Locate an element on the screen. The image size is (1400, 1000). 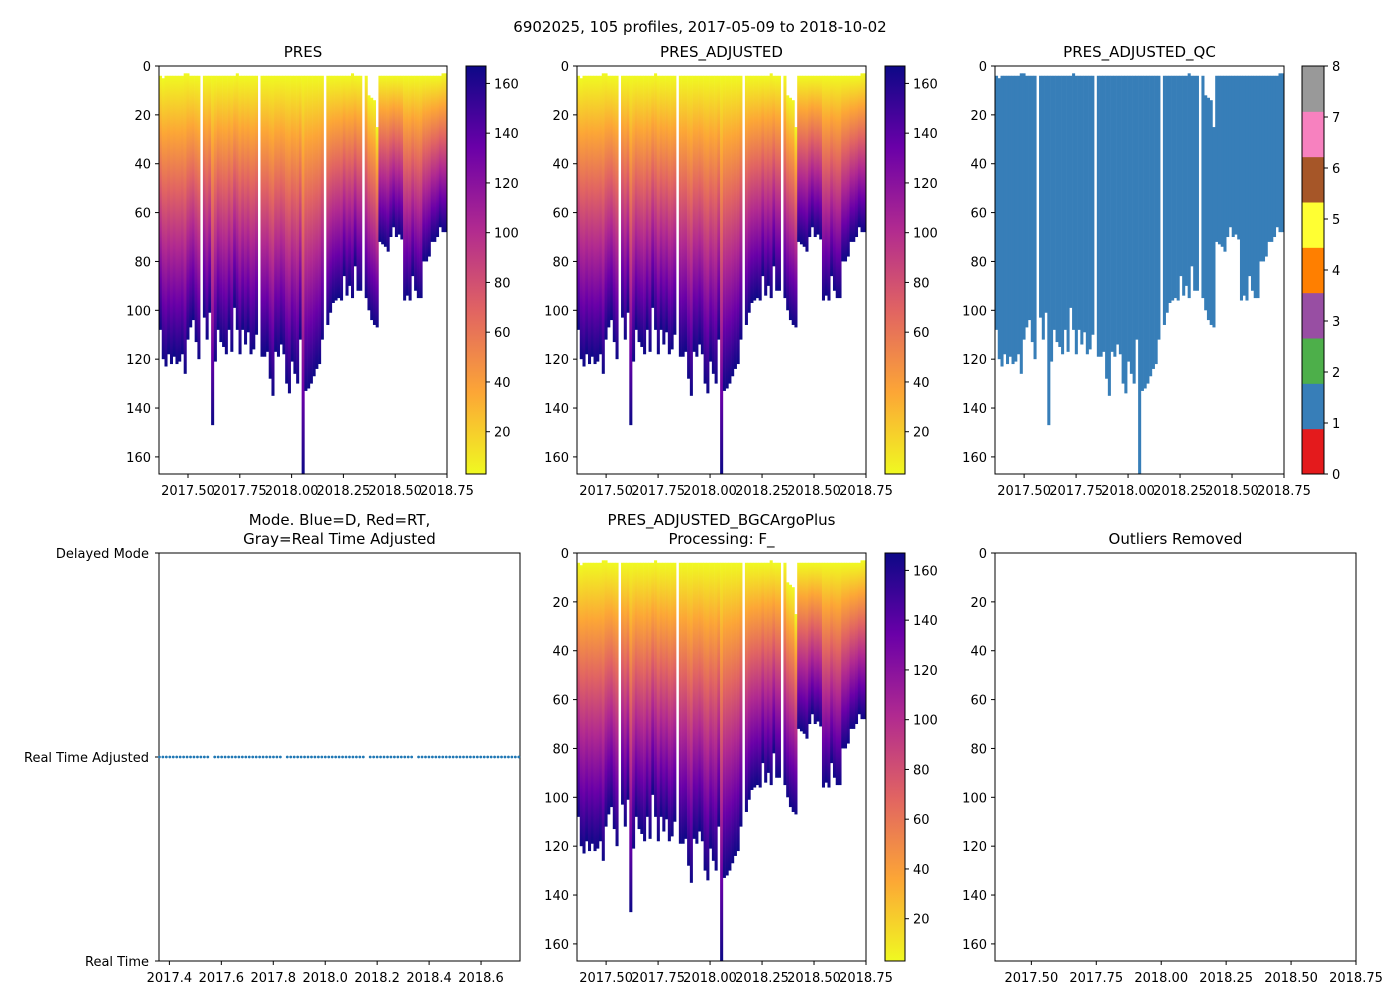
pres-adjusted-ytick-label: 80 is located at coordinates (560, 262).